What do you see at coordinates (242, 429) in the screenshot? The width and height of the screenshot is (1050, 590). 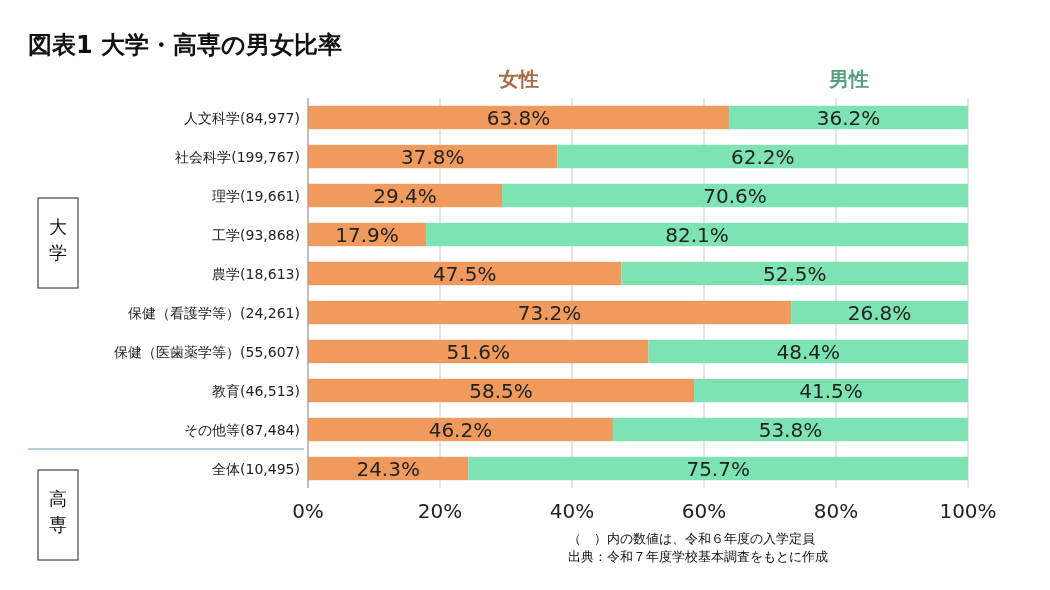 I see `y-tick-label: その他等(87,484)` at bounding box center [242, 429].